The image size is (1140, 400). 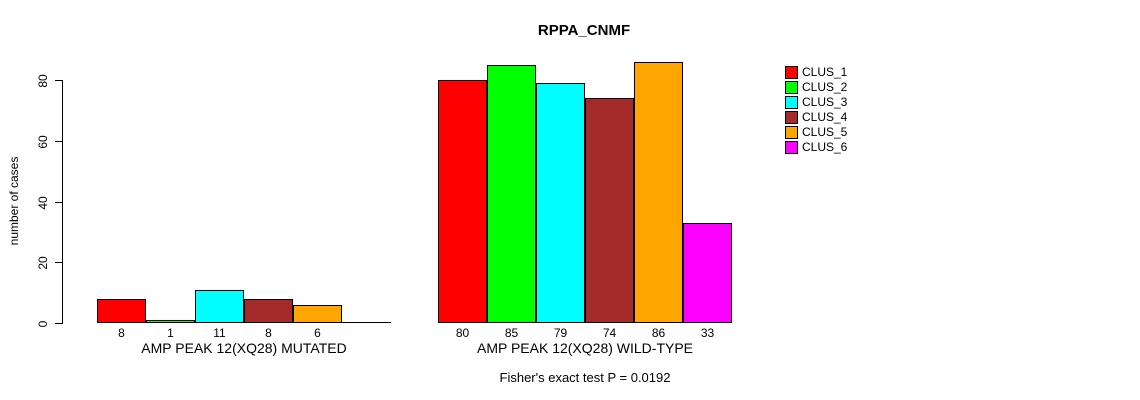 I want to click on bar-clus_4-group0, so click(x=268, y=311).